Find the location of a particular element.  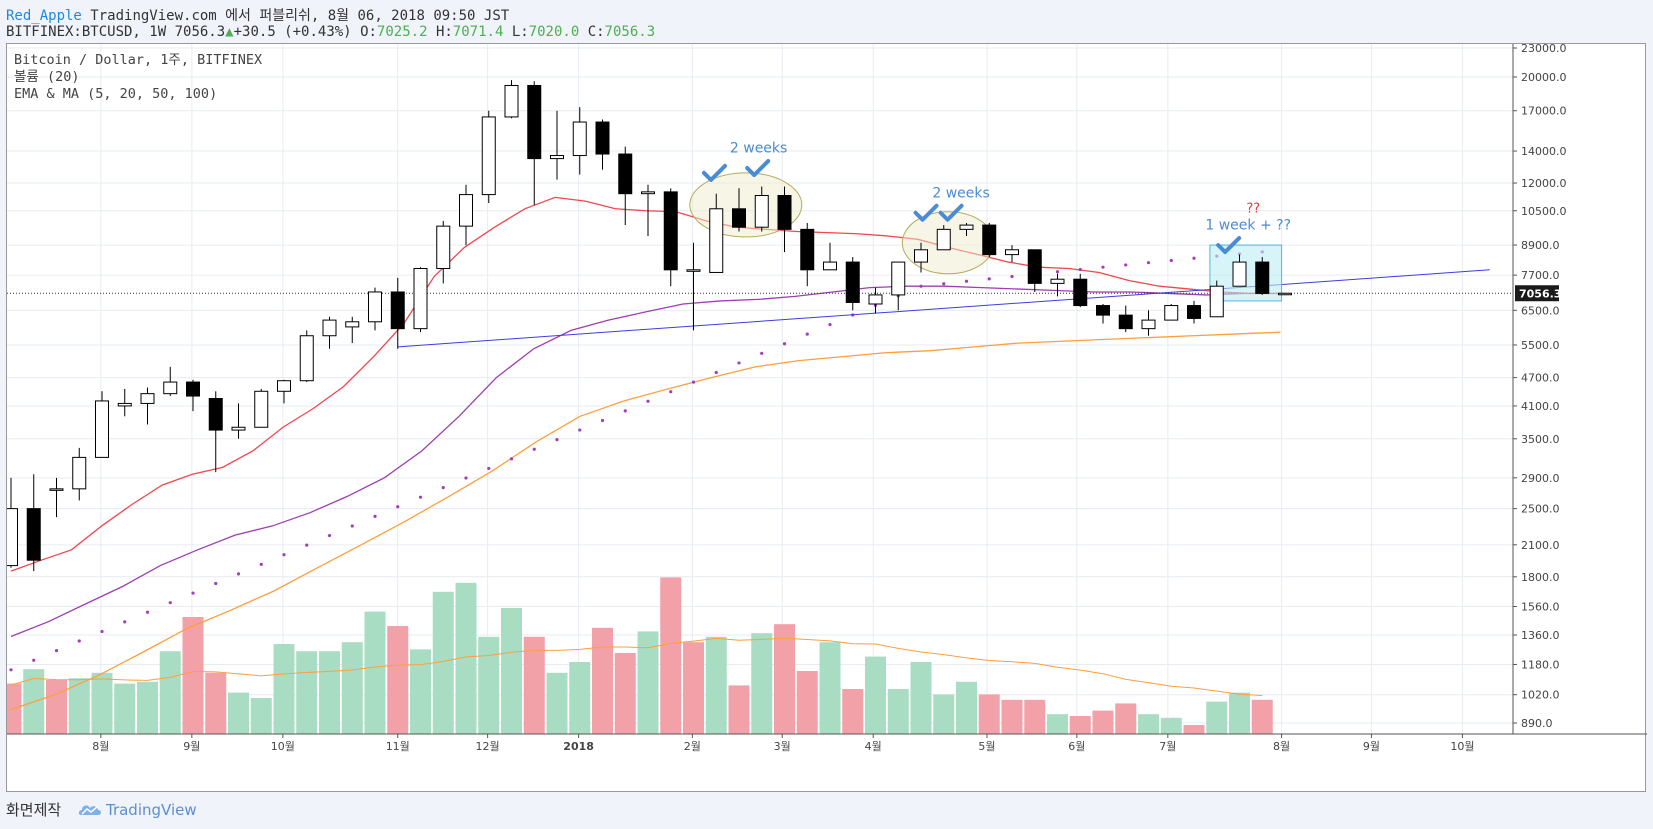

last-price-tag is located at coordinates (1537, 293).